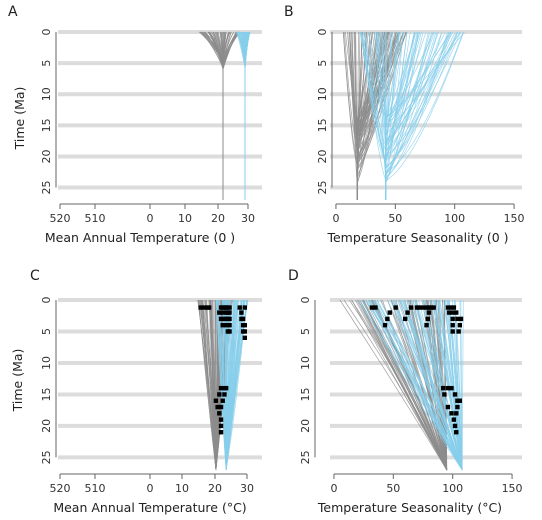 This screenshot has width=542, height=520. What do you see at coordinates (305, 394) in the screenshot?
I see `y-tick-label: 15` at bounding box center [305, 394].